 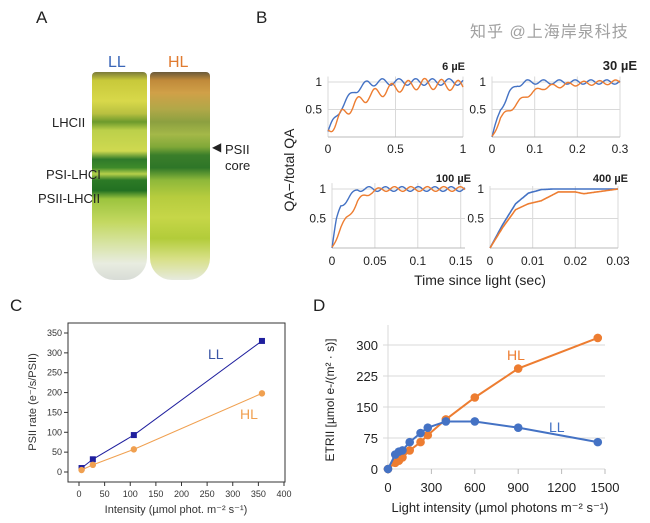 What do you see at coordinates (33, 402) in the screenshot?
I see `y-axis-label: PSII rate (e⁻/s/PSII)` at bounding box center [33, 402].